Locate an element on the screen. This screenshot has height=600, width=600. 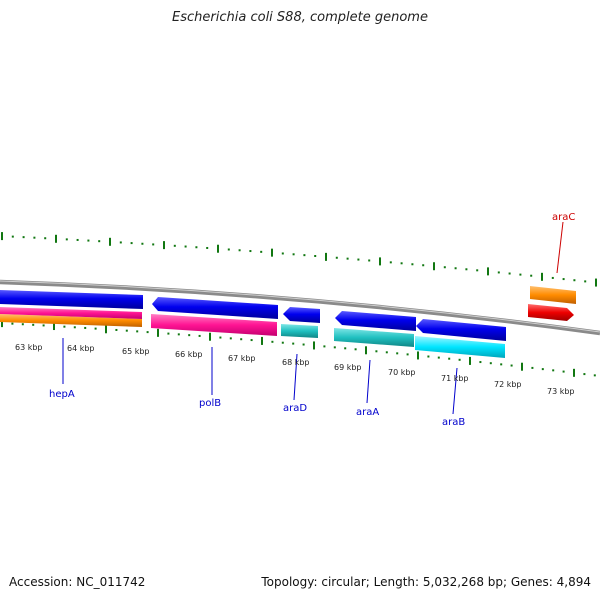
gene-label-hepA: hepA is located at coordinates (62, 394).